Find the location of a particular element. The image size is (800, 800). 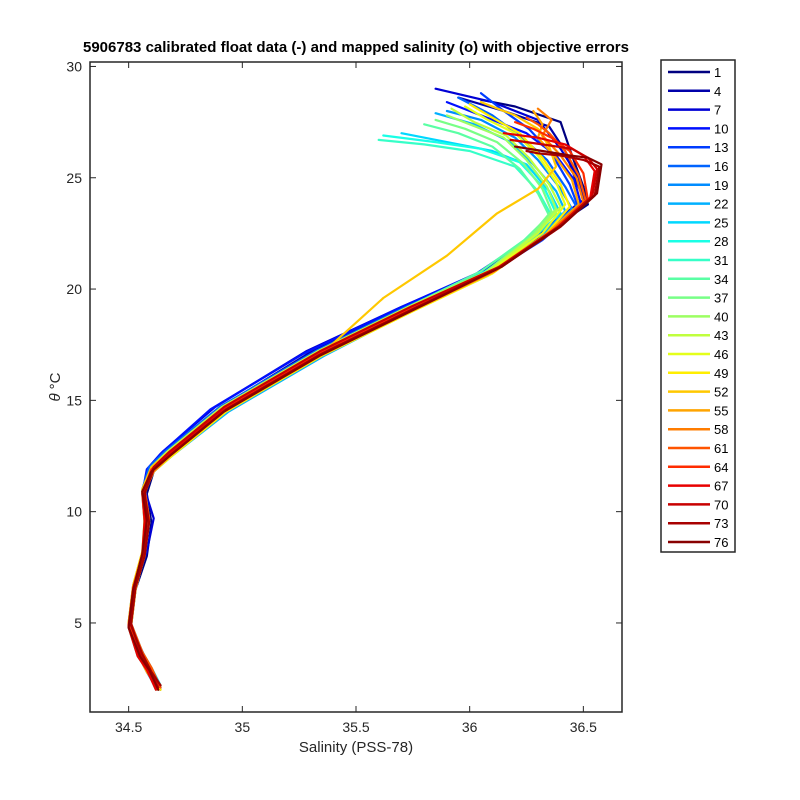

legend-entry-10: 10 is located at coordinates (698, 128).